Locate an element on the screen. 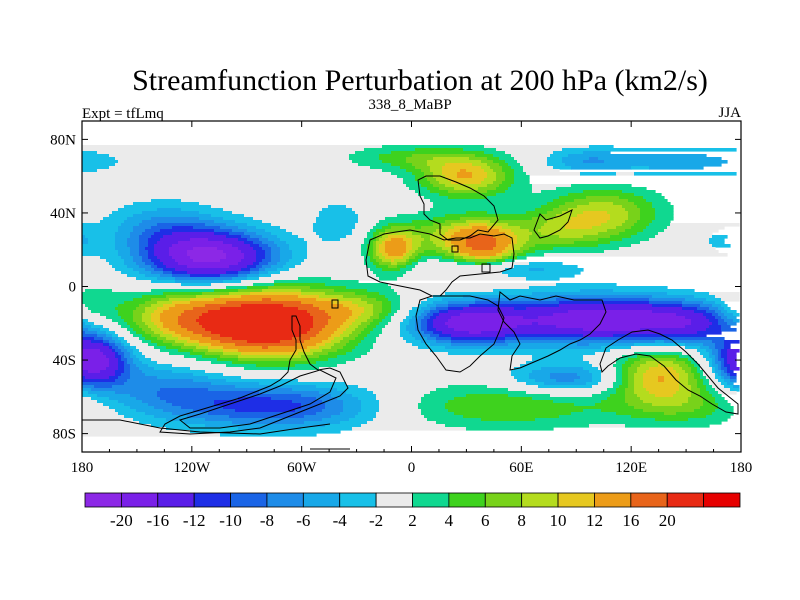 The height and width of the screenshot is (600, 800). colorbar-label: -10 is located at coordinates (230, 520).